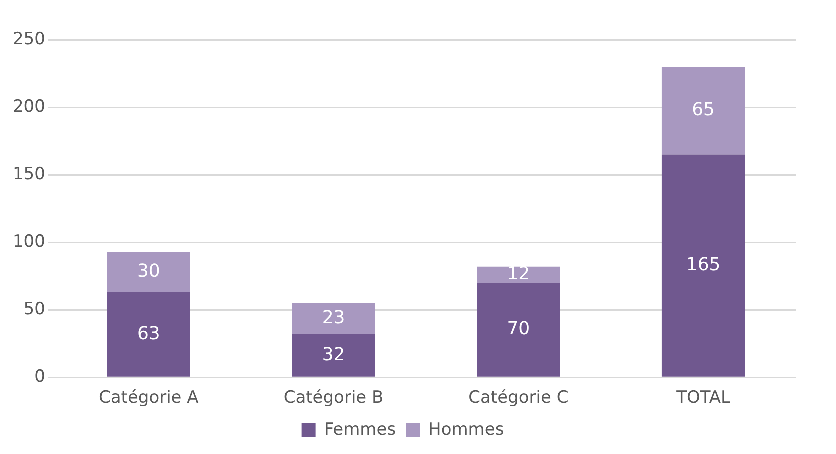  I want to click on data-label: 32, so click(334, 355).